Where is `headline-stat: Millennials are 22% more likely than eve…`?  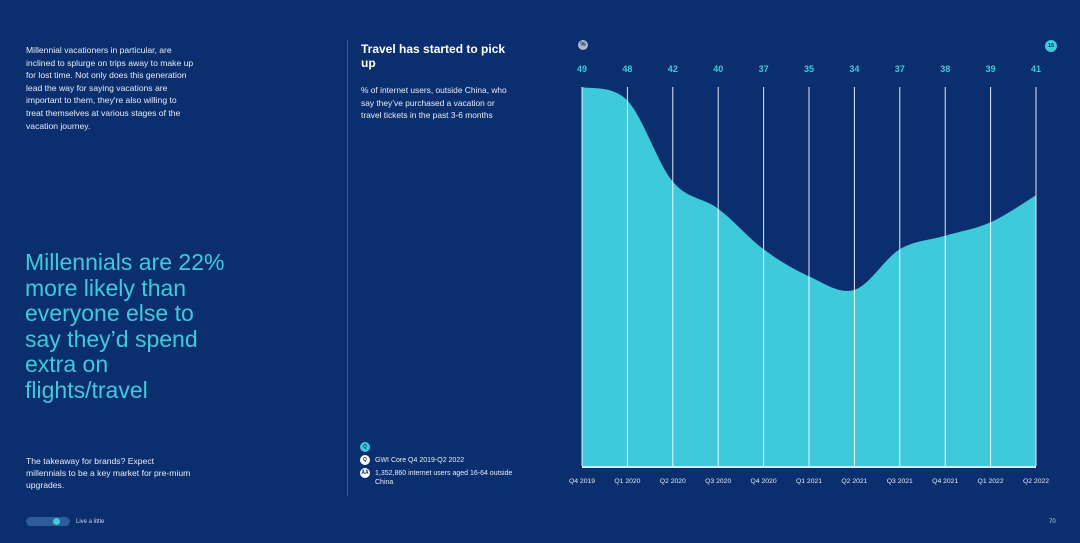 headline-stat: Millennials are 22% more likely than eve… is located at coordinates (125, 326).